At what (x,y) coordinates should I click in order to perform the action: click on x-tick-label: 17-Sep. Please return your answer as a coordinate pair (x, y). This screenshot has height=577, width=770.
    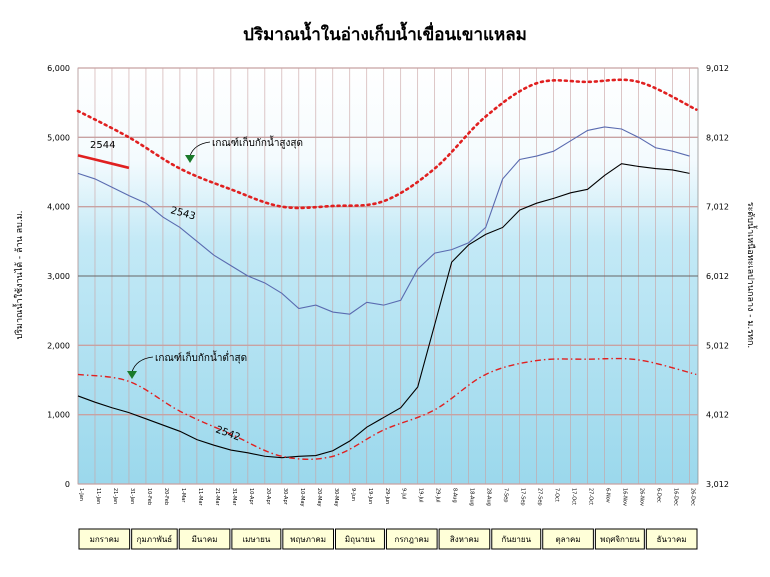
    Looking at the image, I should click on (523, 497).